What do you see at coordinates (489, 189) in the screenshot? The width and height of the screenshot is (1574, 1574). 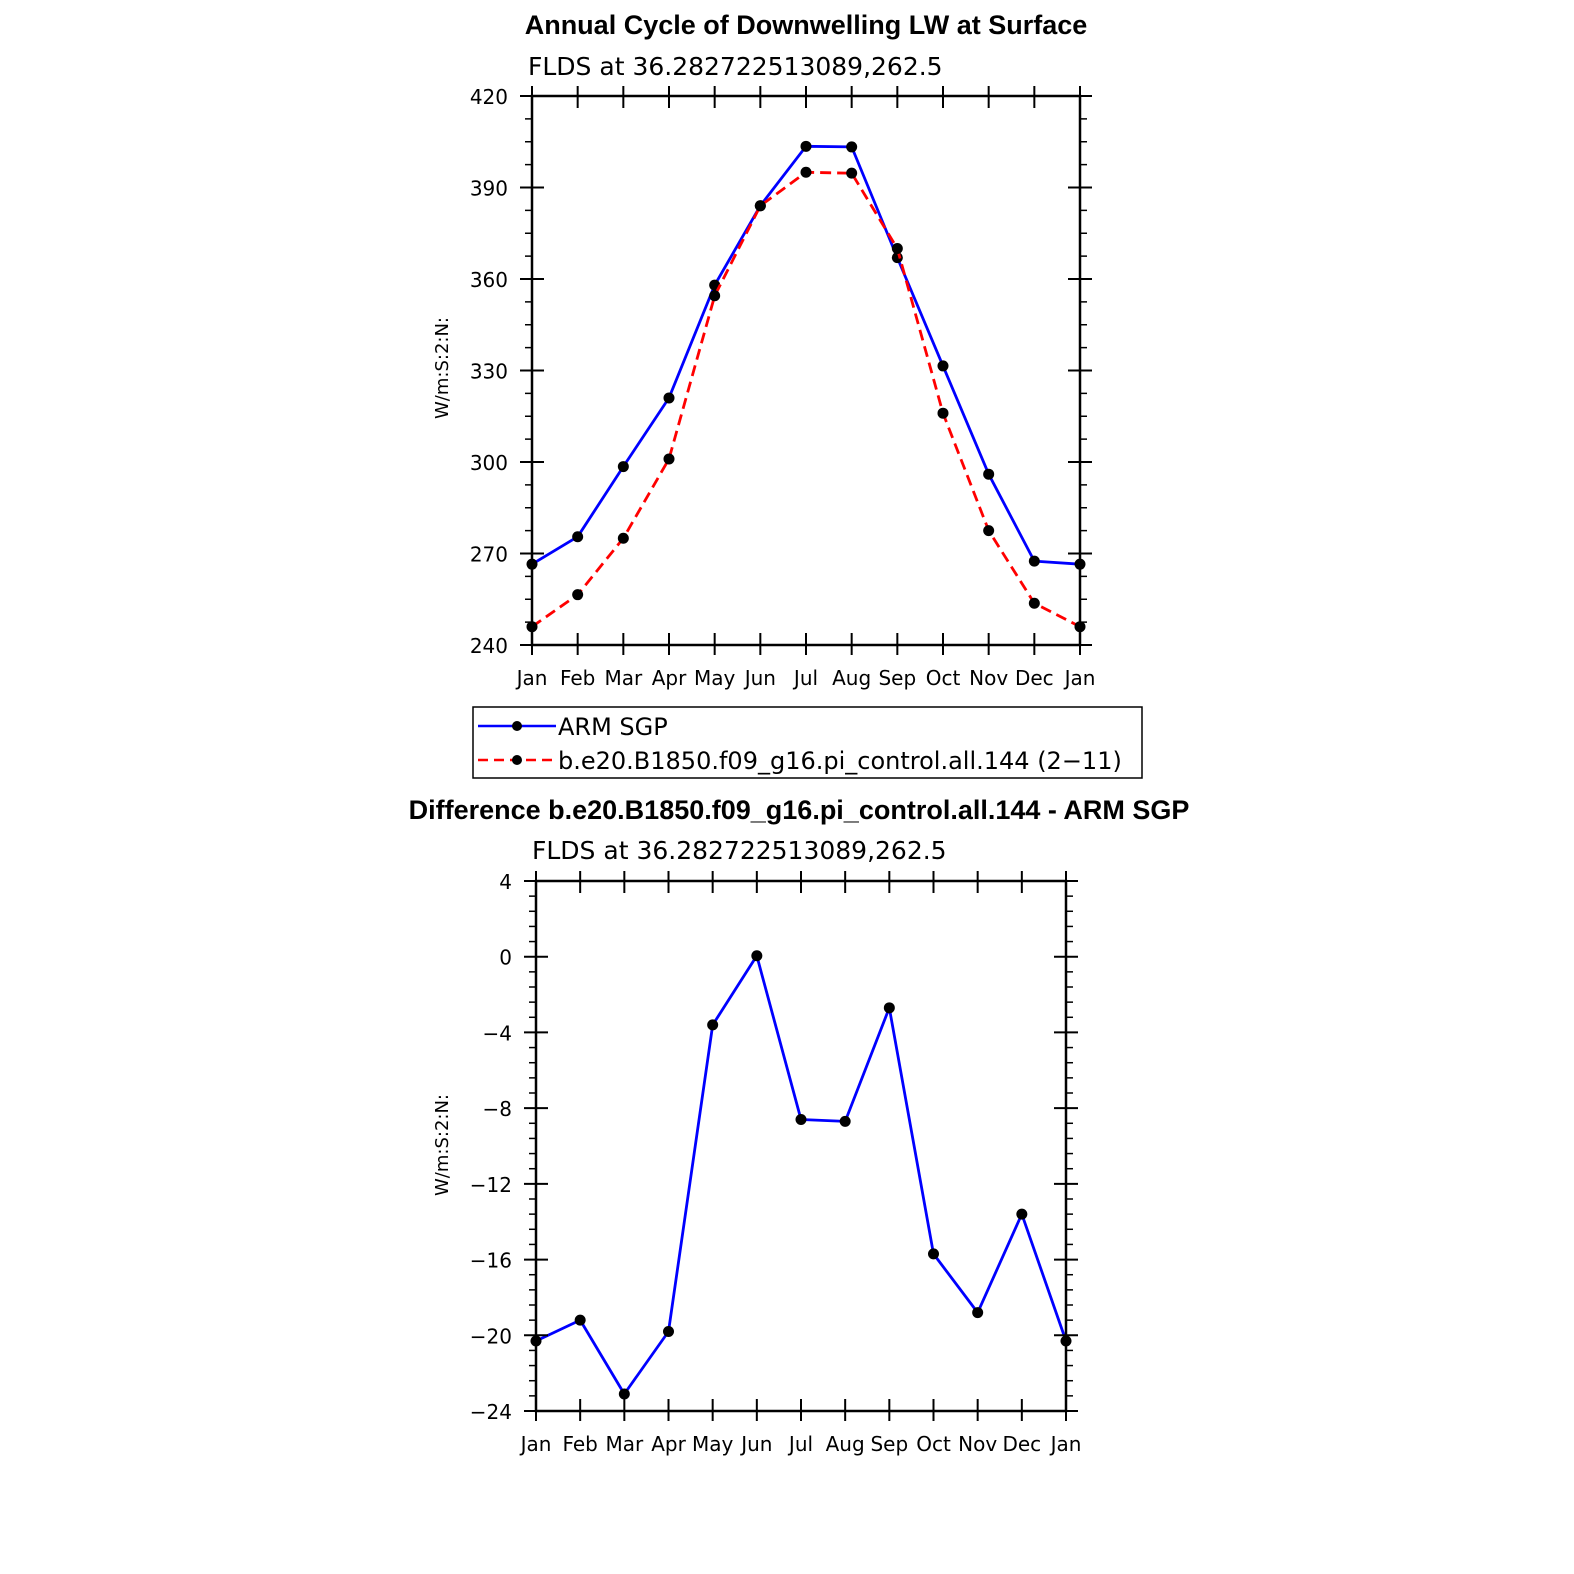 I see `y-tick-label: 390` at bounding box center [489, 189].